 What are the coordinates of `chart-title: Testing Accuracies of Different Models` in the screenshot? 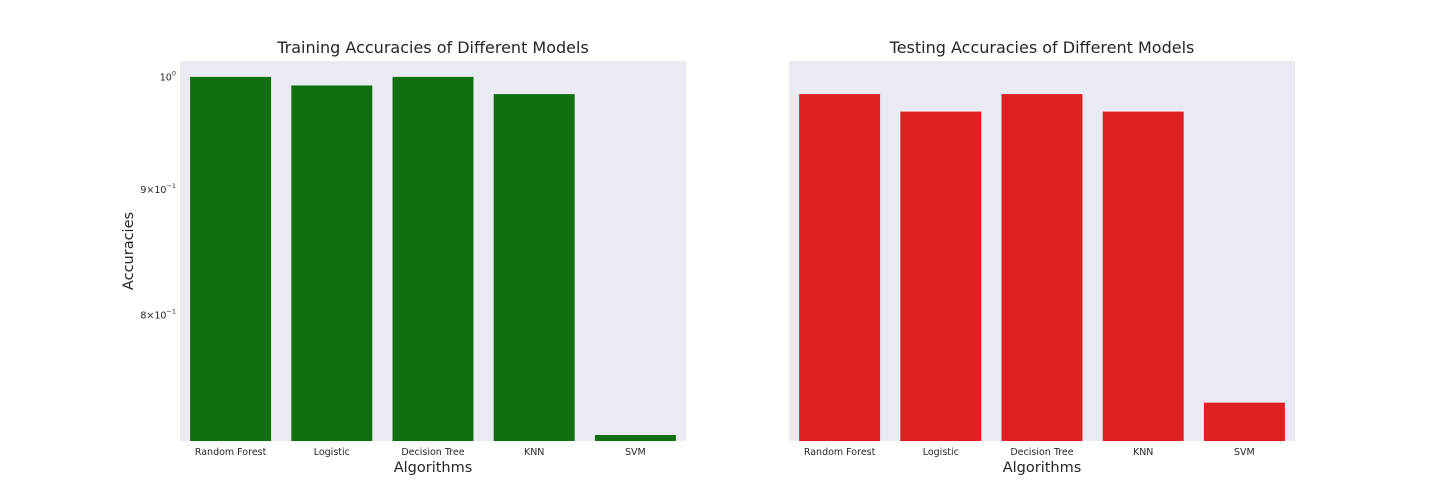 It's located at (1042, 47).